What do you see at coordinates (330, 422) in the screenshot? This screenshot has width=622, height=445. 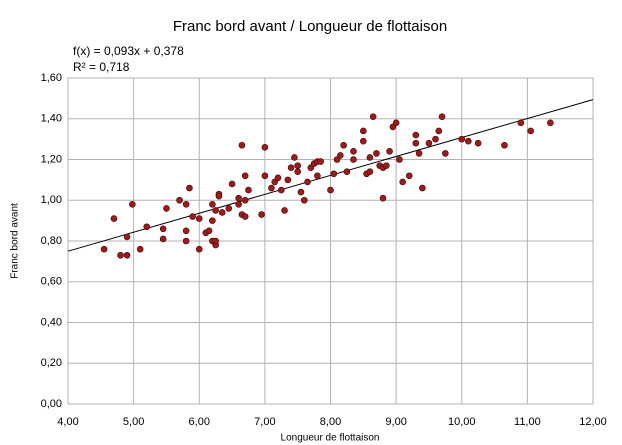 I see `x-tick-label: 8,00` at bounding box center [330, 422].